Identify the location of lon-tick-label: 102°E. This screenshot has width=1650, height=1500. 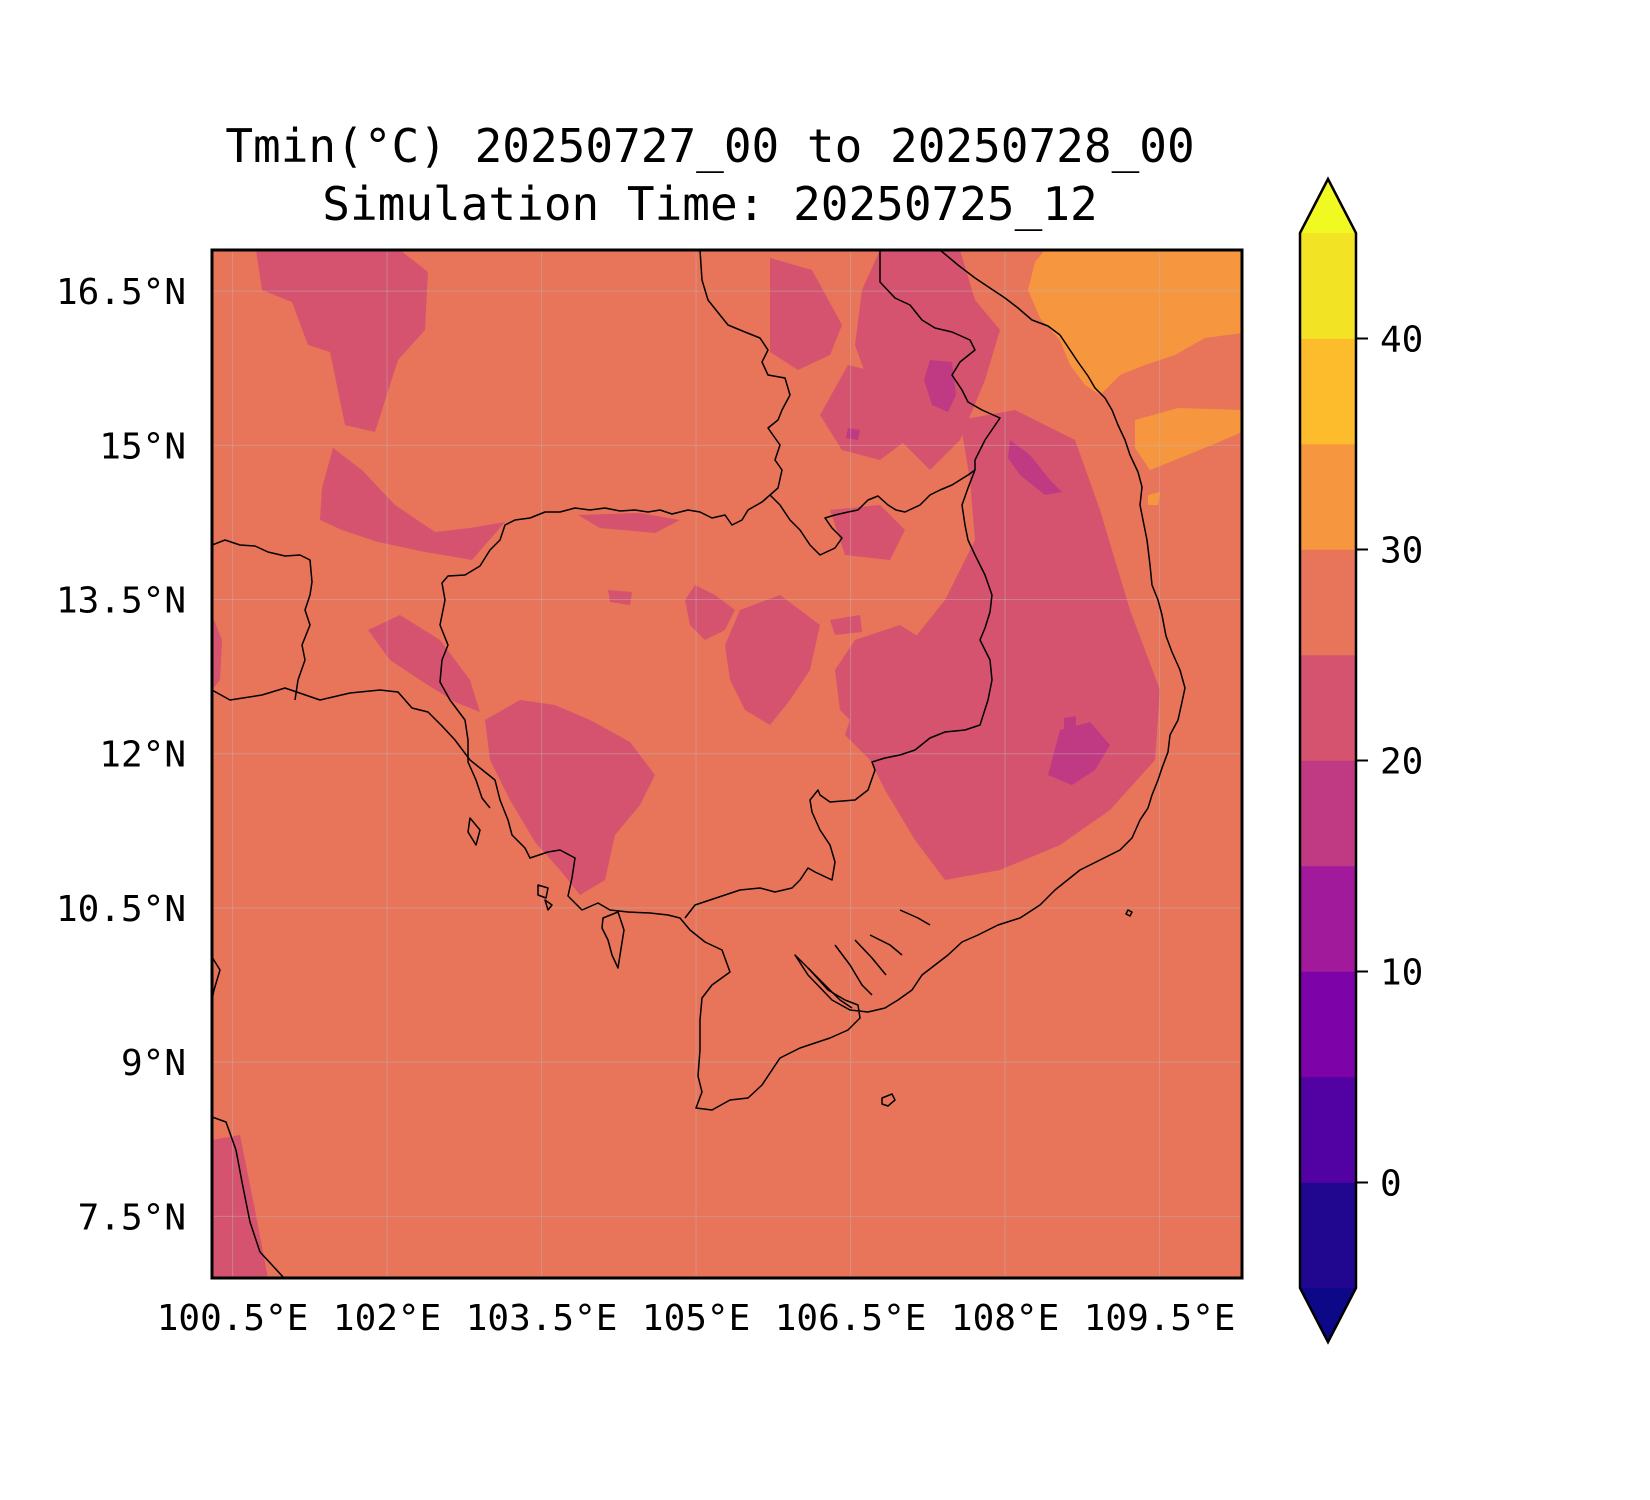
(387, 1318).